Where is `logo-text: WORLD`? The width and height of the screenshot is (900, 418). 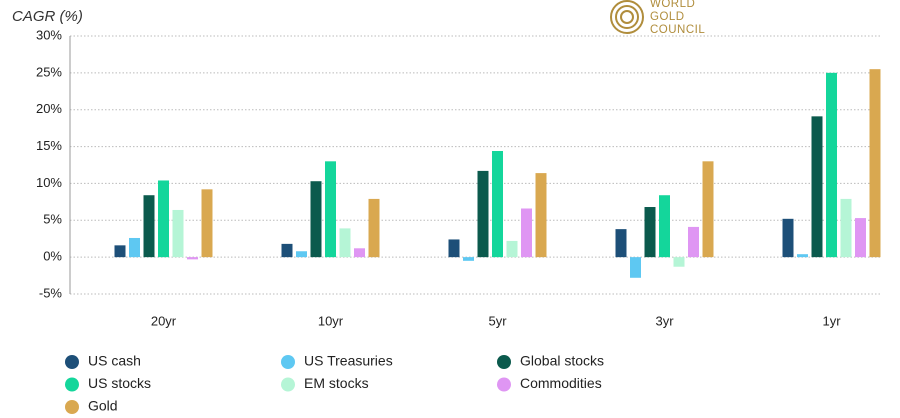
logo-text: WORLD is located at coordinates (672, 5).